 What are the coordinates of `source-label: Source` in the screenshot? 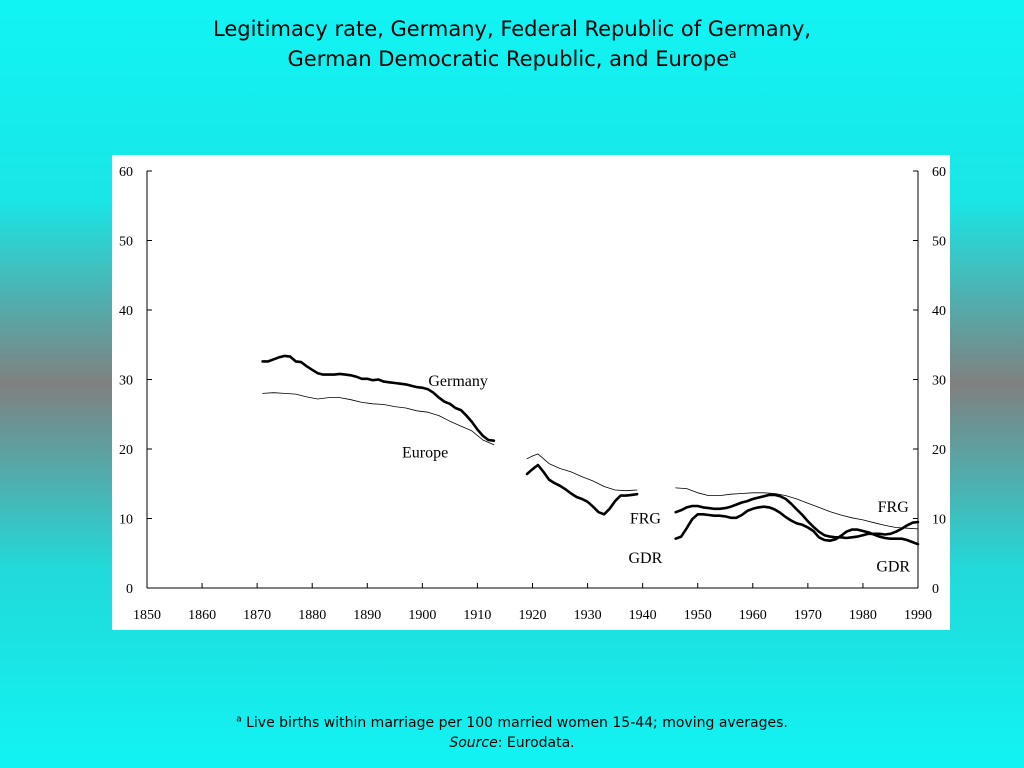 It's located at (473, 743).